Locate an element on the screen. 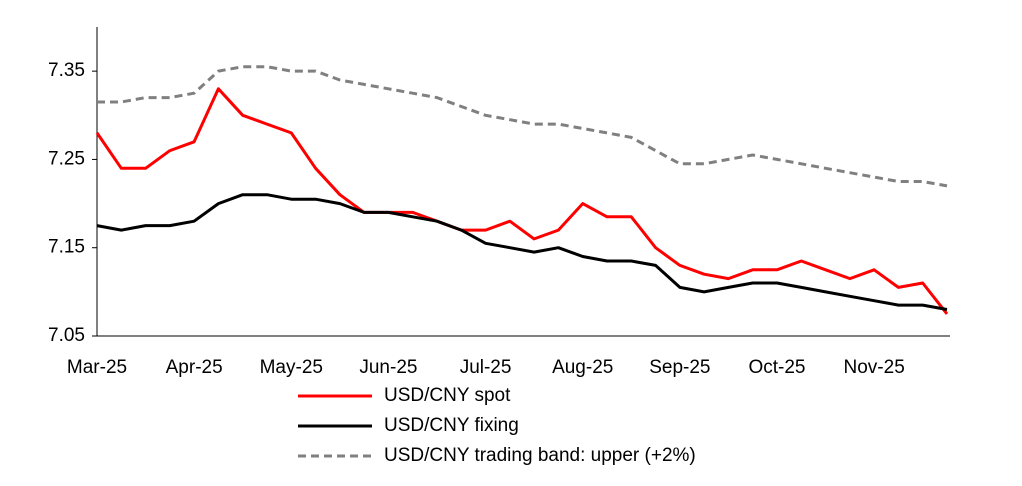  x-tick-label: Aug-25 is located at coordinates (582, 367).